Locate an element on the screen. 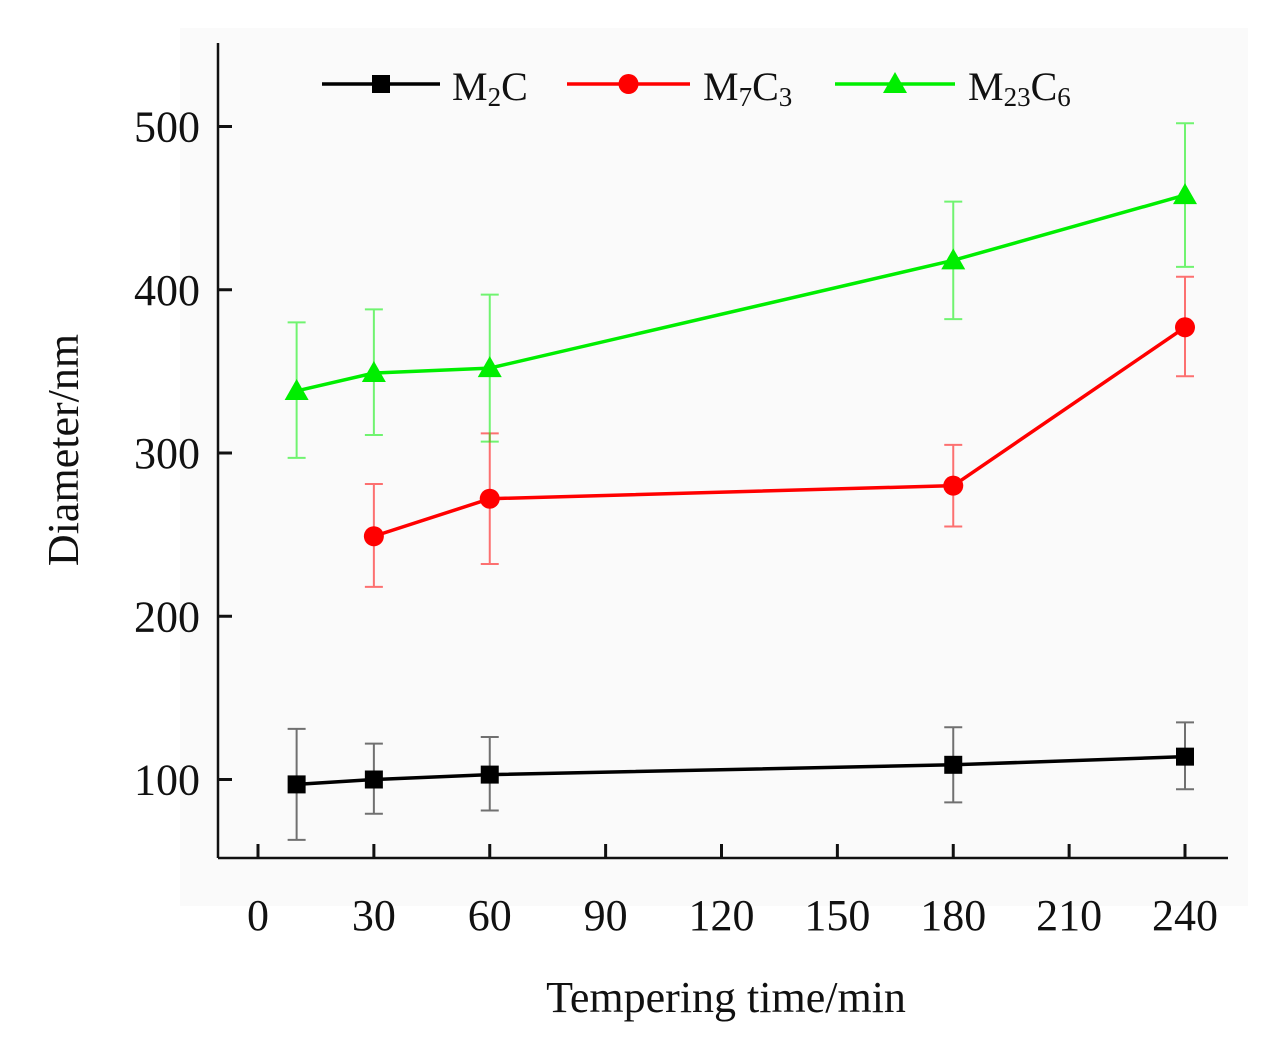 Image resolution: width=1269 pixels, height=1059 pixels. y-tick-label: 100 is located at coordinates (167, 780).